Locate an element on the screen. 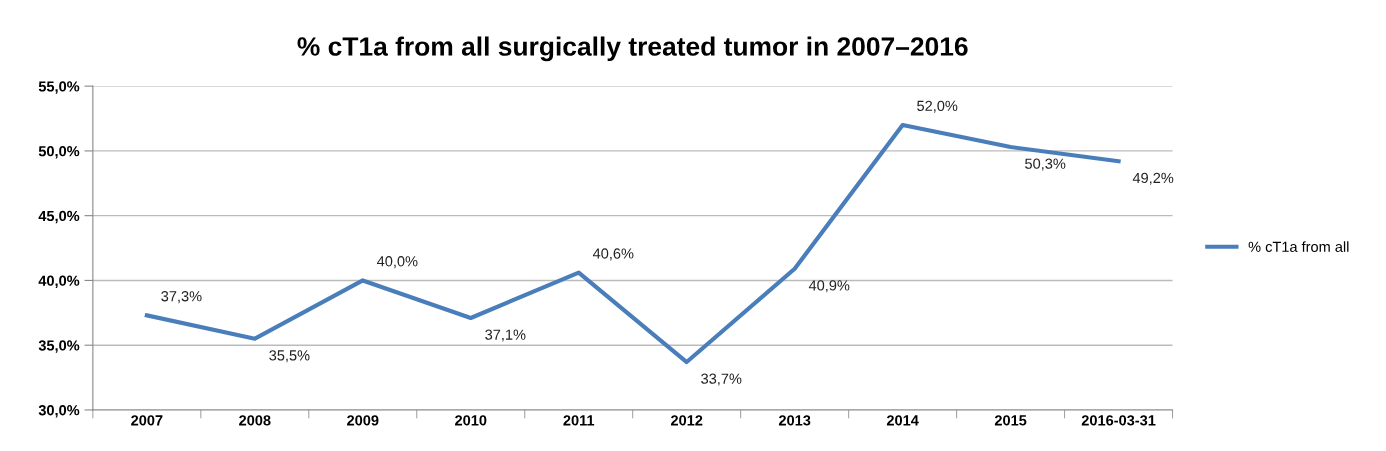  y-tick-label: 30,0% is located at coordinates (59, 411).